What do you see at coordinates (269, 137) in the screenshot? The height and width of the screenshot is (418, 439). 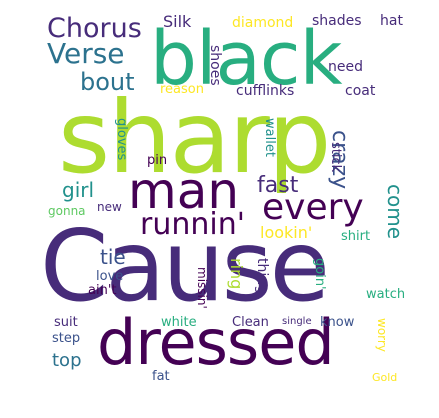 I see `word-wallet: wallet` at bounding box center [269, 137].